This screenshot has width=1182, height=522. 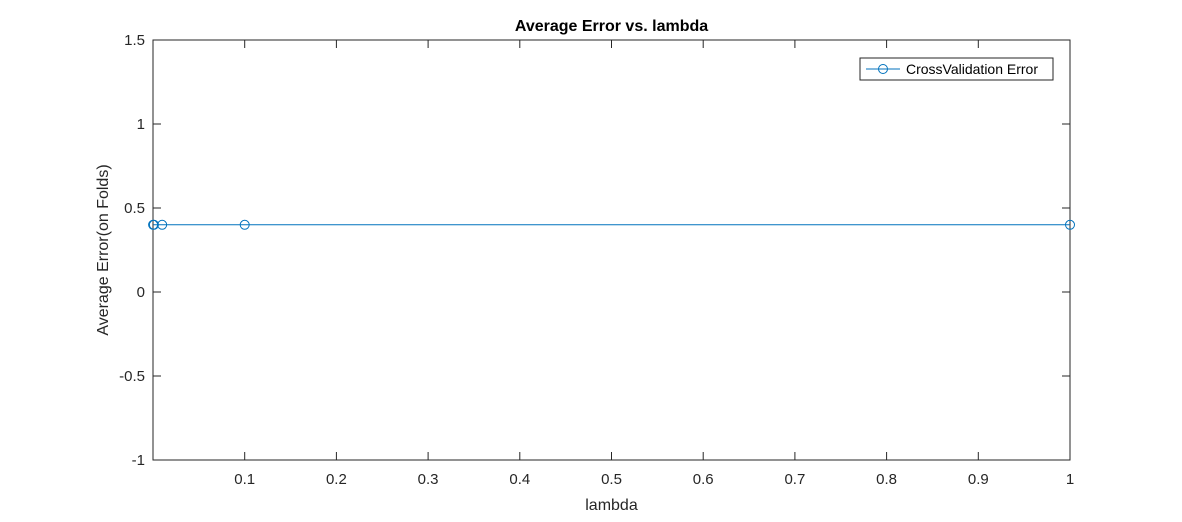 What do you see at coordinates (428, 479) in the screenshot?
I see `x-tick-label: 0.3` at bounding box center [428, 479].